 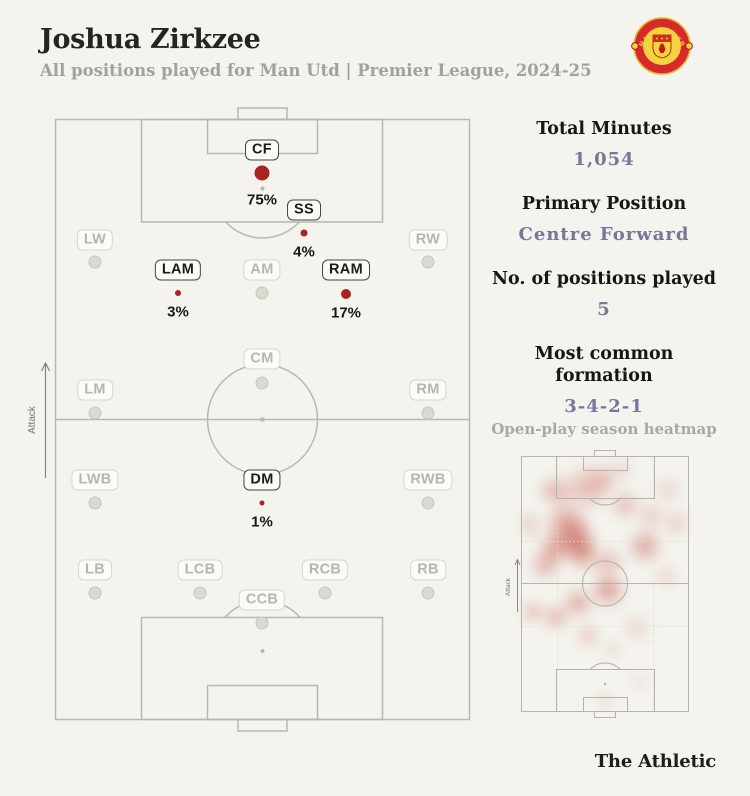 What do you see at coordinates (304, 252) in the screenshot?
I see `position-pct-ss: 4%` at bounding box center [304, 252].